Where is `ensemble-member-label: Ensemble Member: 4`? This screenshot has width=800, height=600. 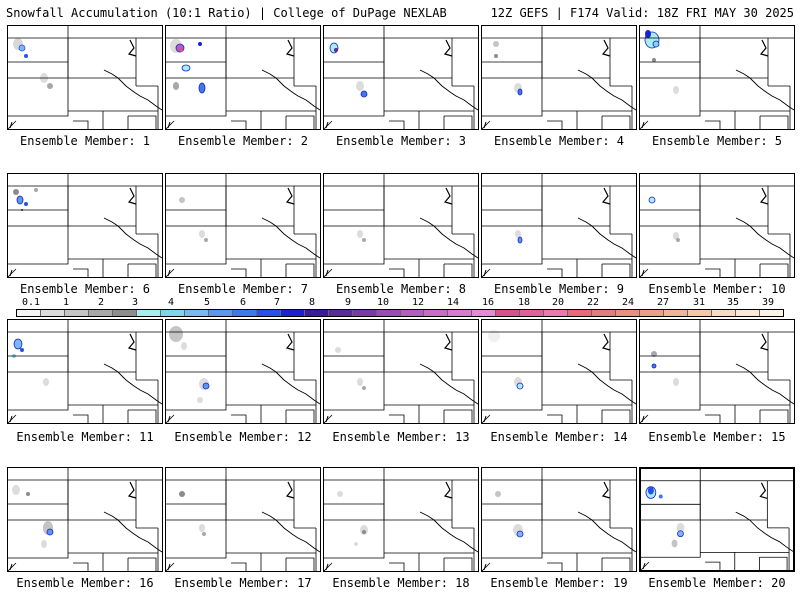 ensemble-member-label: Ensemble Member: 4 is located at coordinates (559, 141).